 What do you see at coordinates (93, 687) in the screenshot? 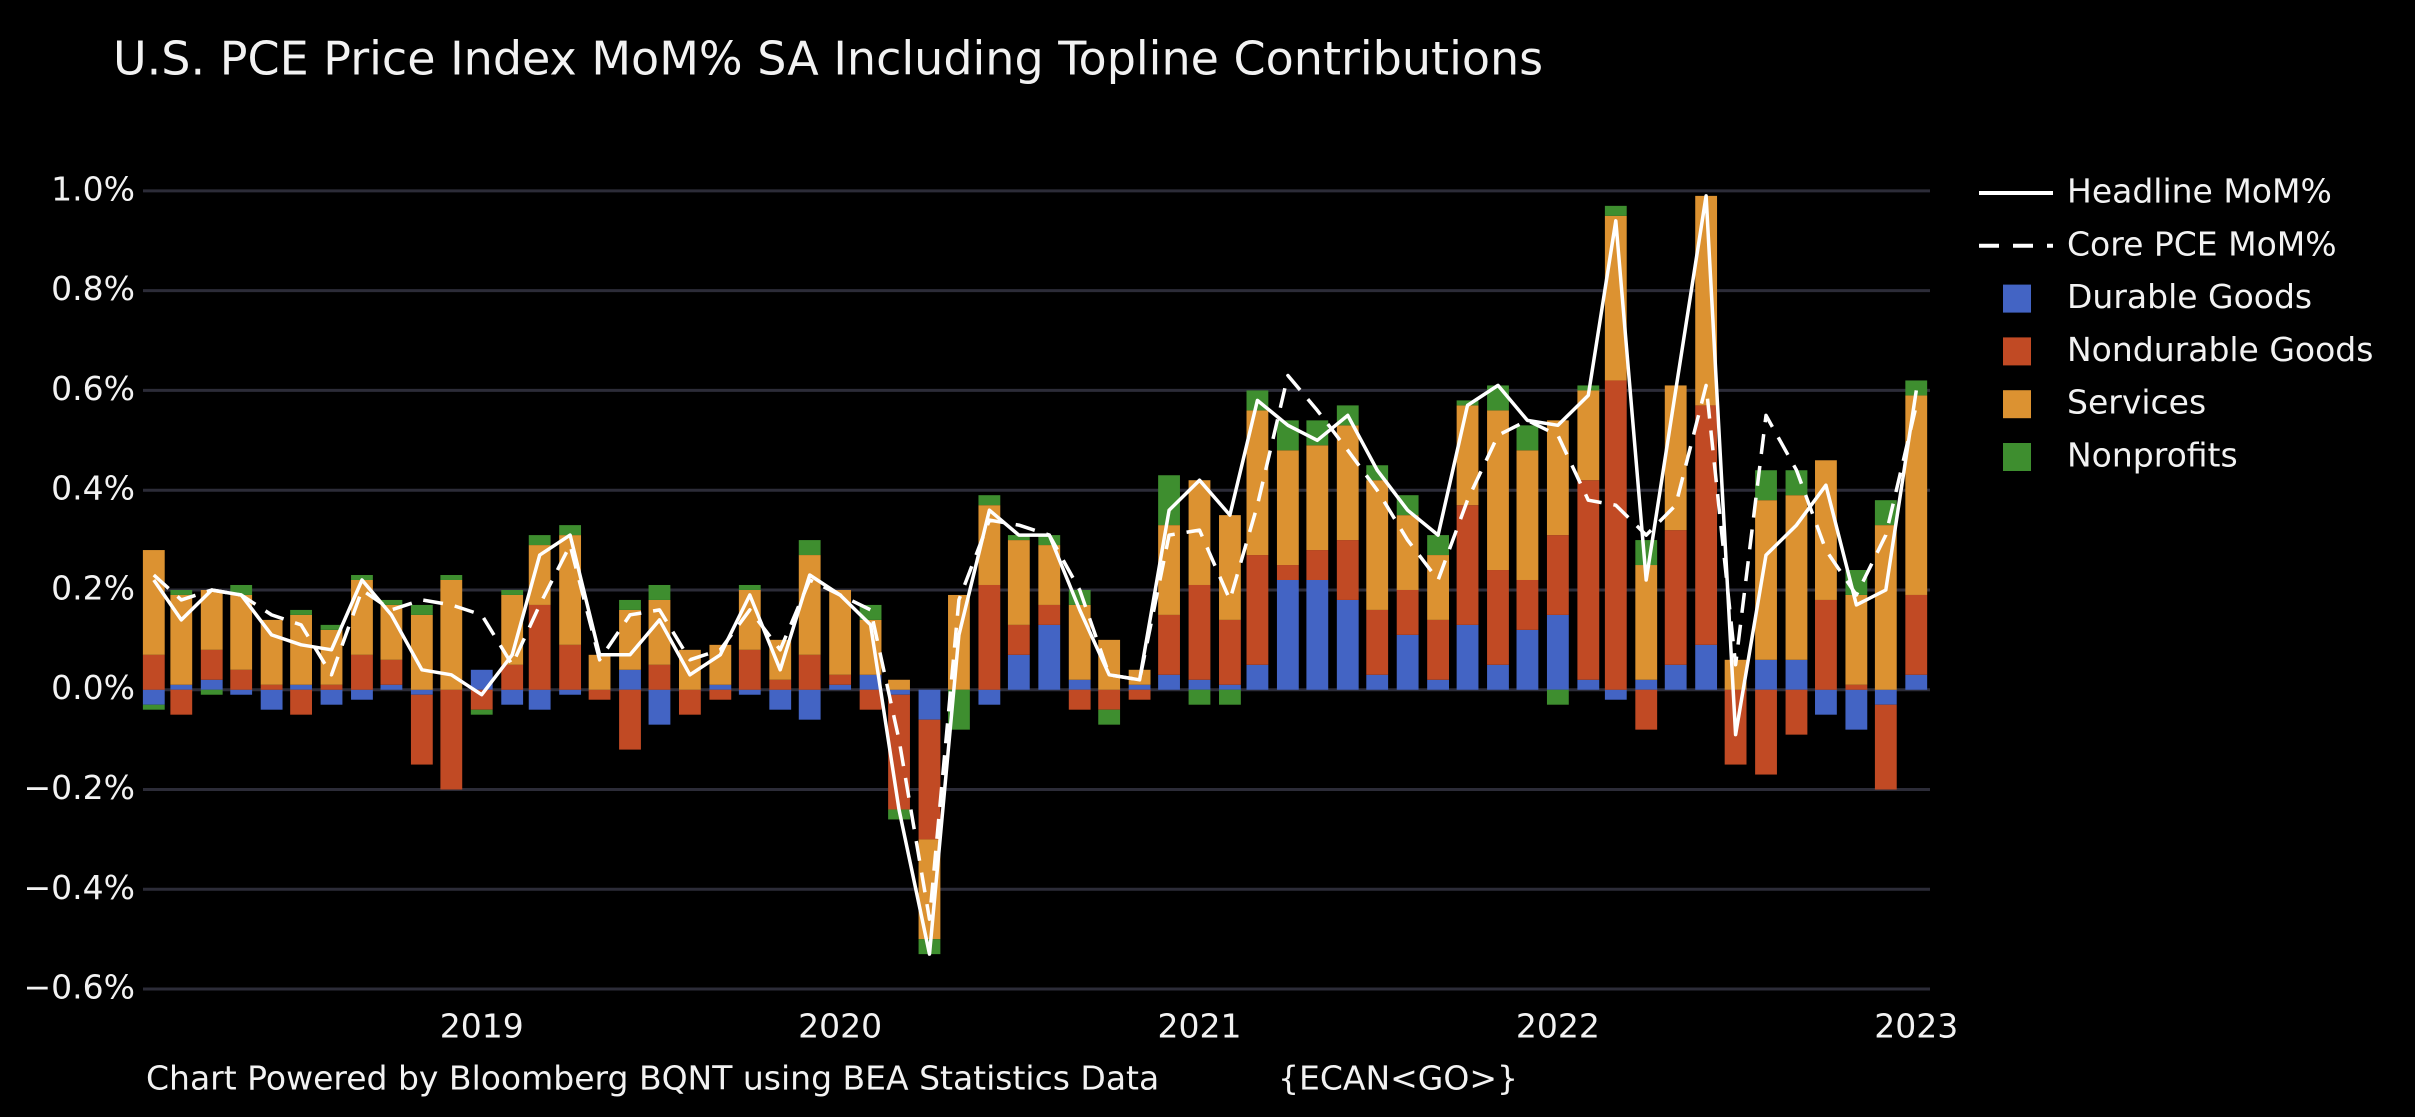
I see `y-tick-label: 0.0%` at bounding box center [93, 687].